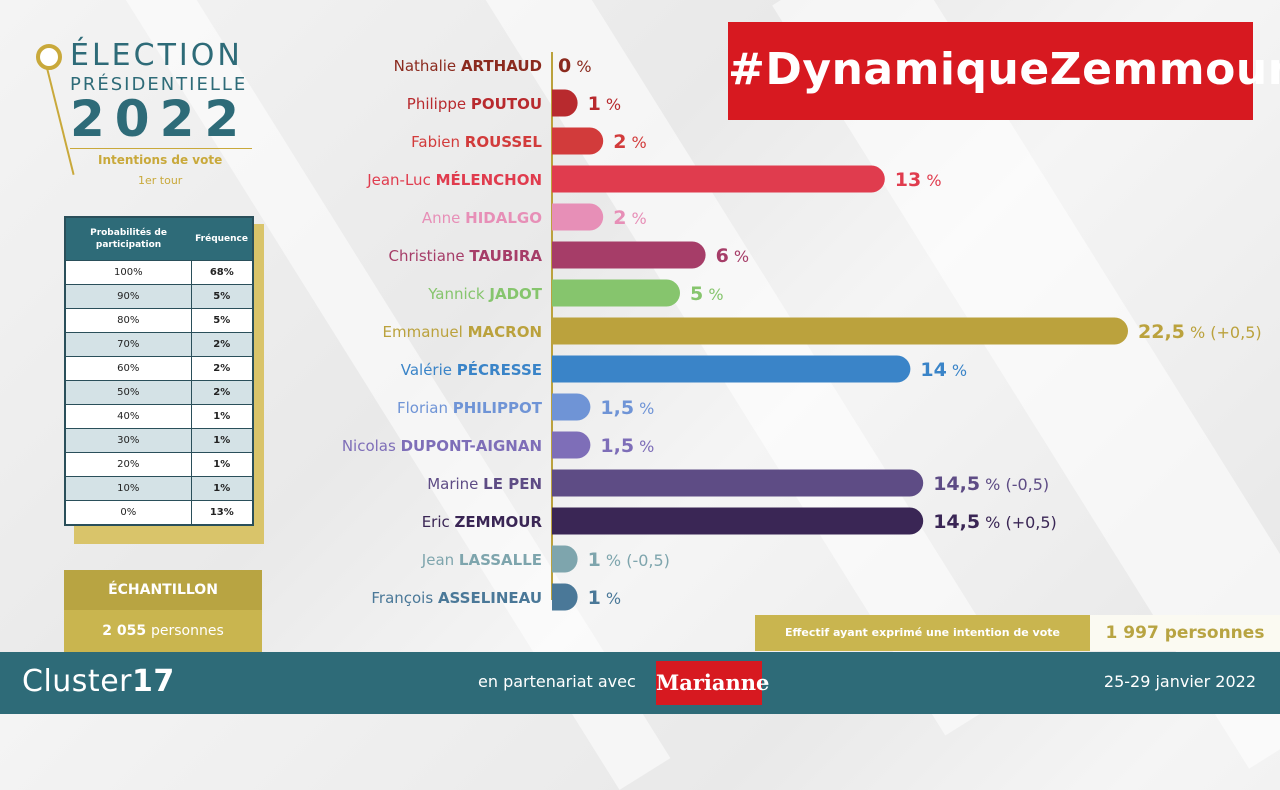 The height and width of the screenshot is (790, 1280). I want to click on candidate-label: Yannick JADOT, so click(485, 294).